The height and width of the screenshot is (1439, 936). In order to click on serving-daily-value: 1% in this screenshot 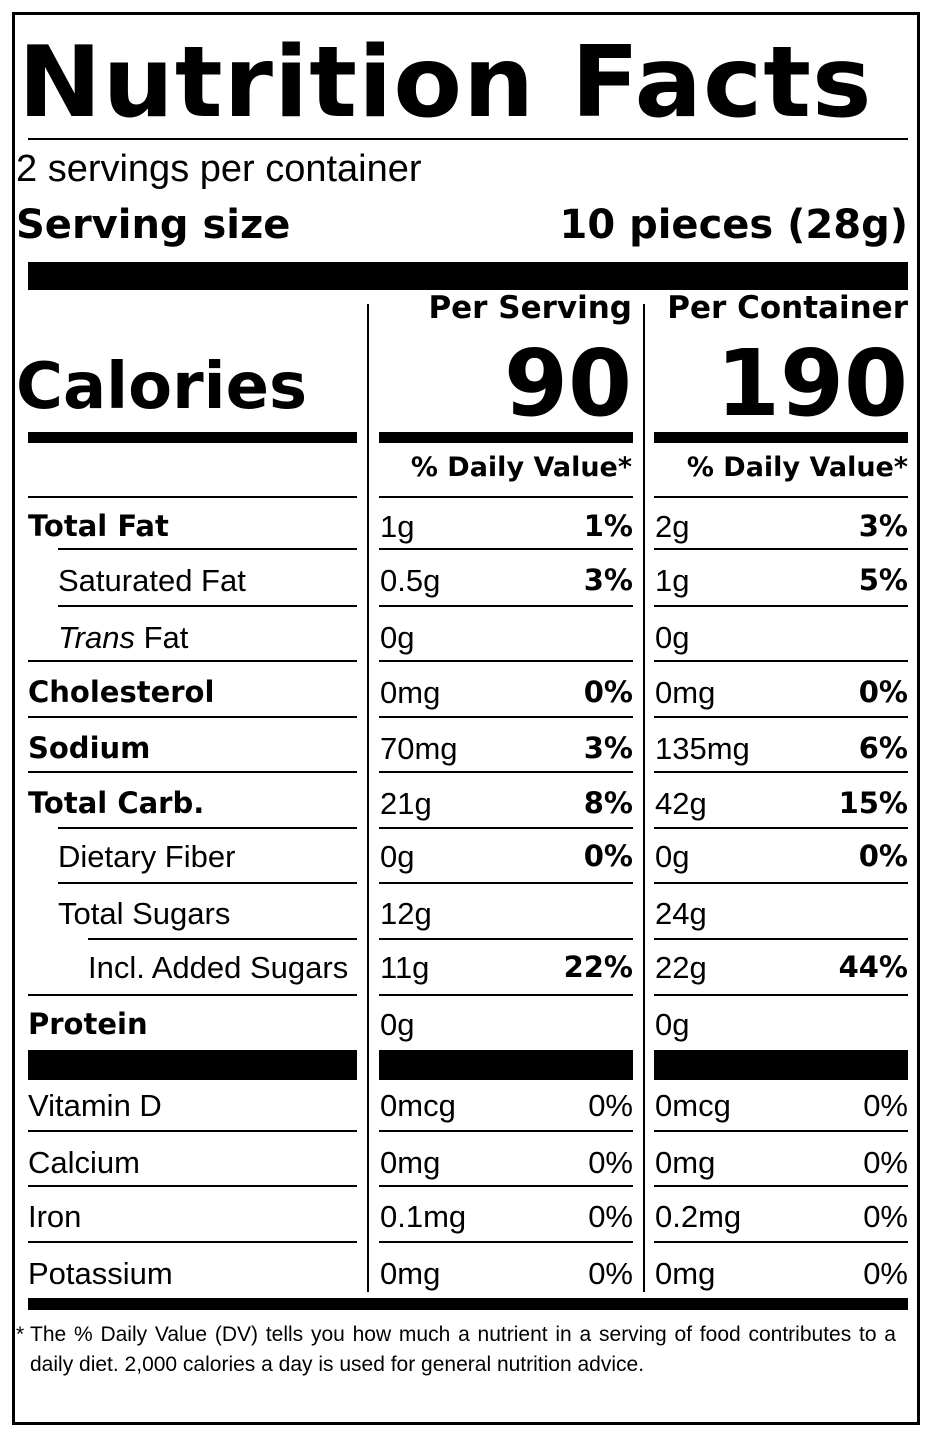, I will do `click(608, 526)`.